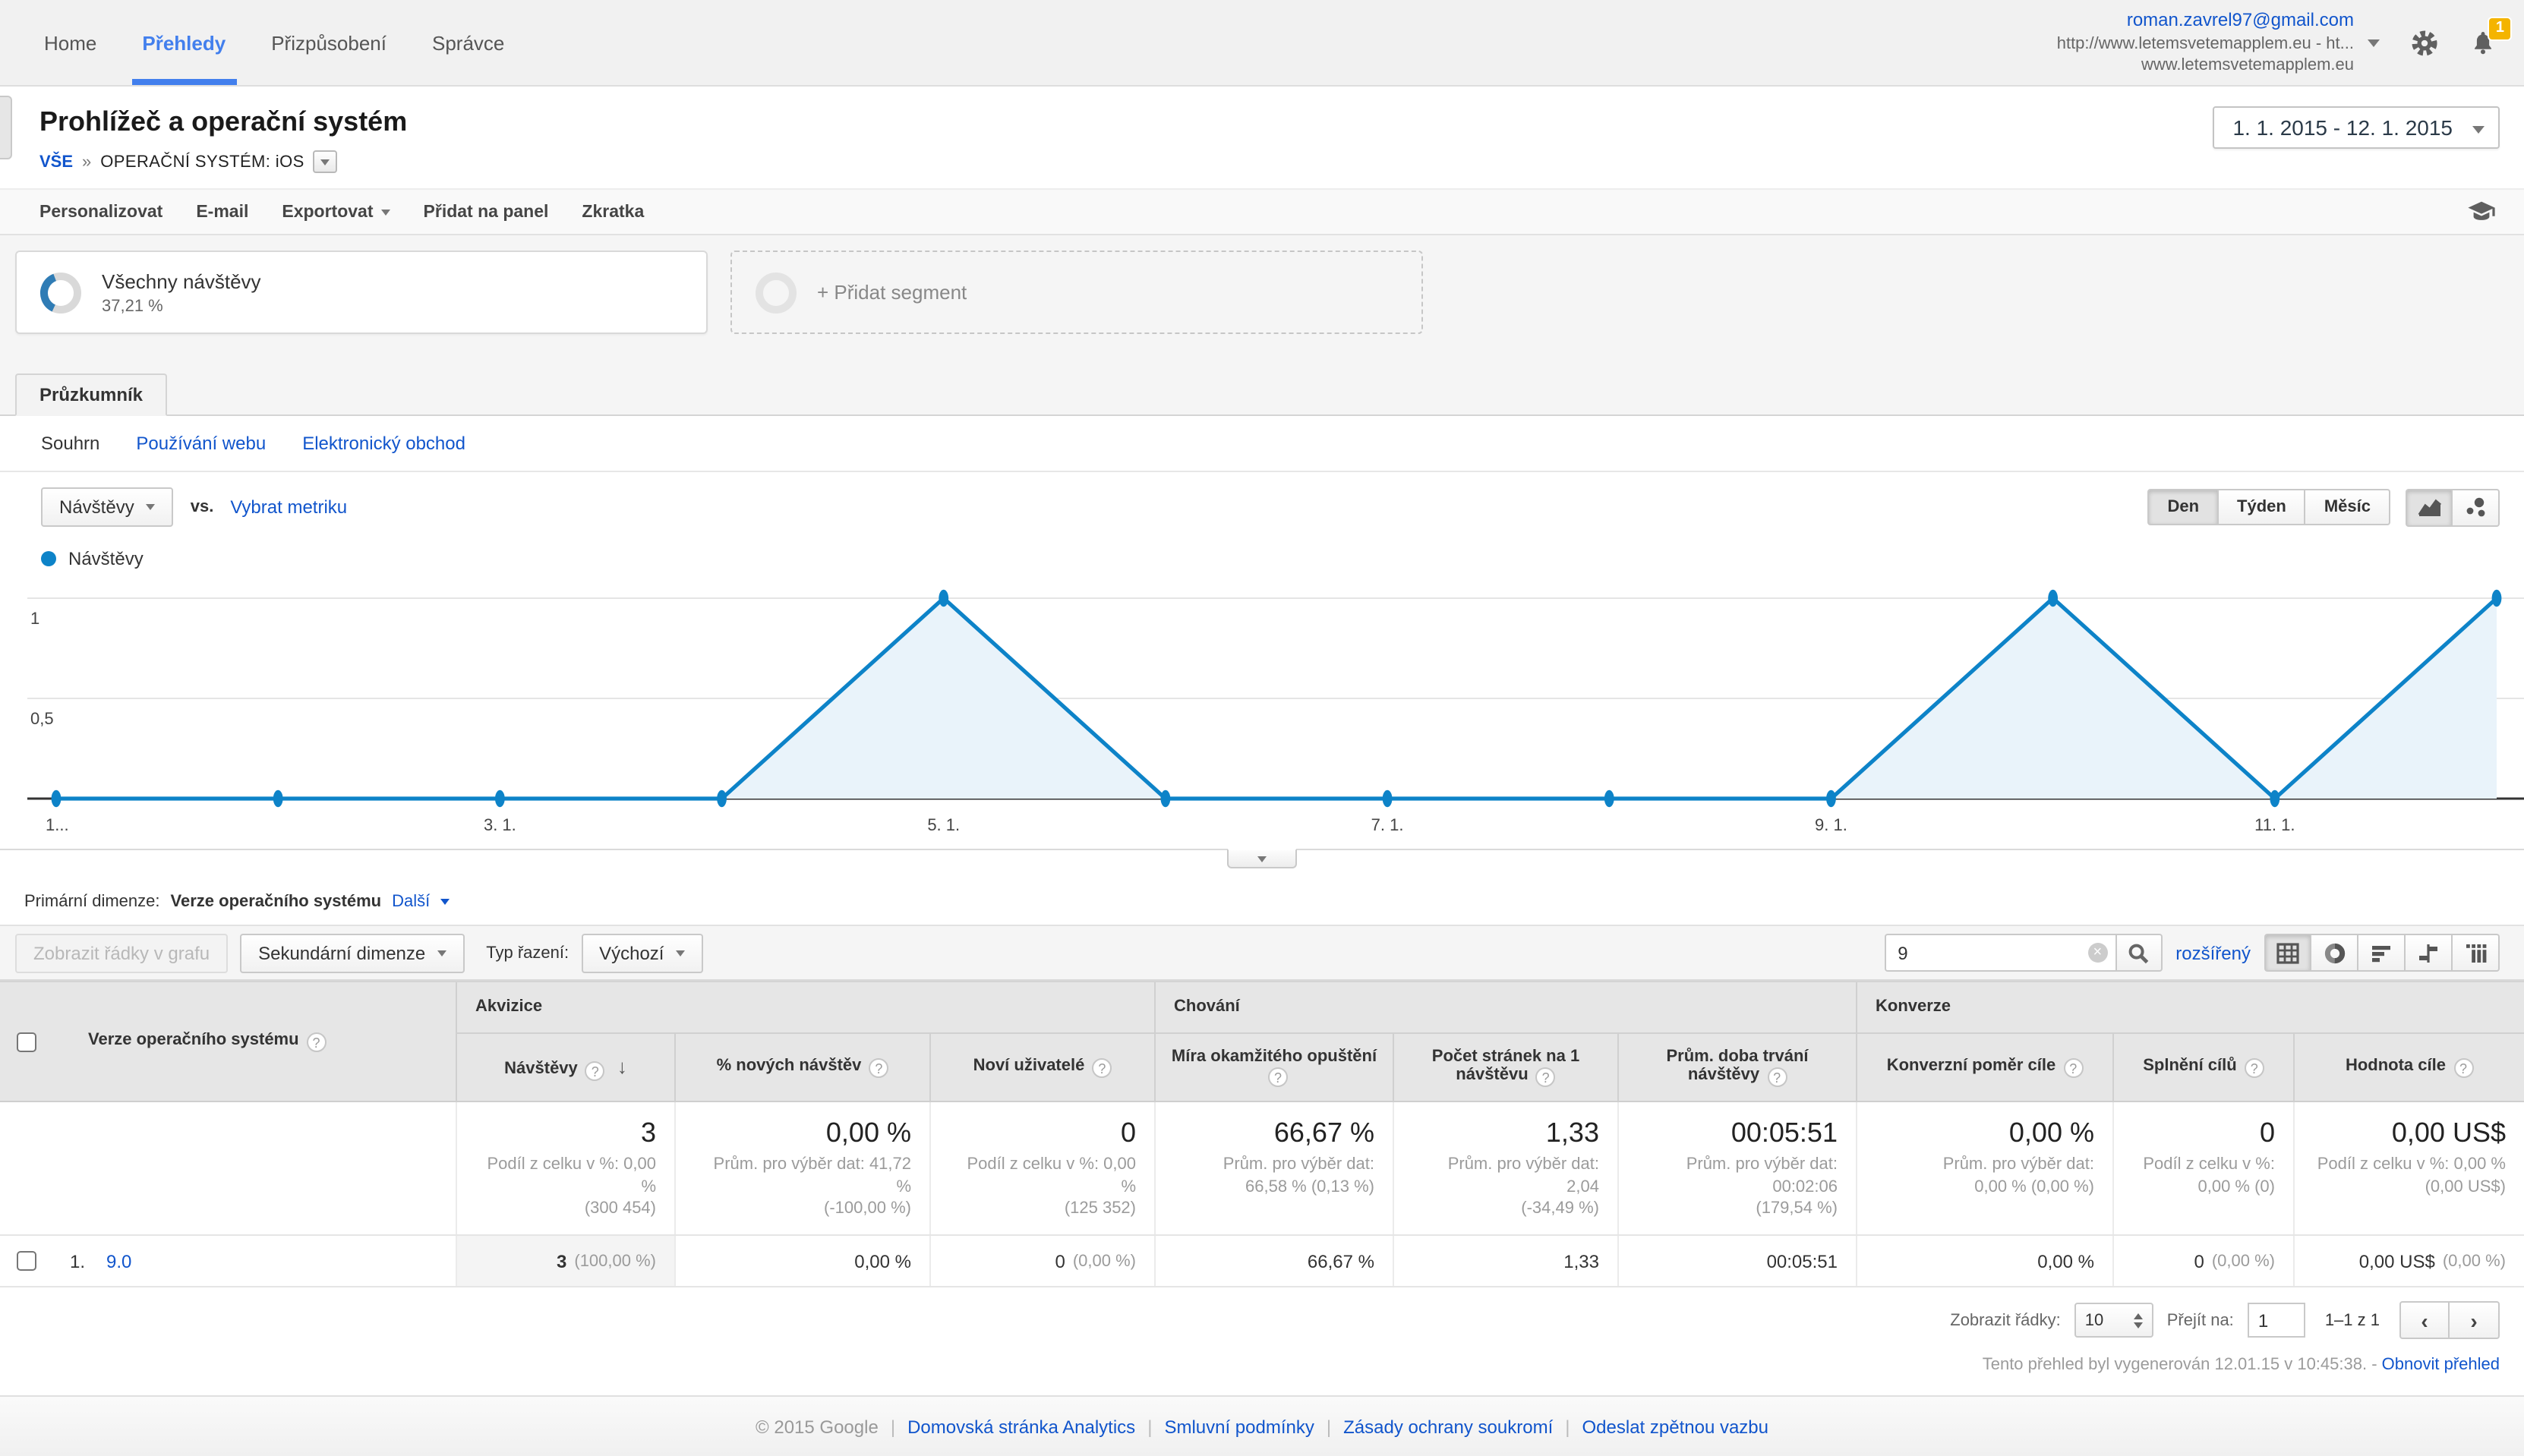 The height and width of the screenshot is (1456, 2524). What do you see at coordinates (2213, 952) in the screenshot?
I see `advanced-search-link: rozšířený` at bounding box center [2213, 952].